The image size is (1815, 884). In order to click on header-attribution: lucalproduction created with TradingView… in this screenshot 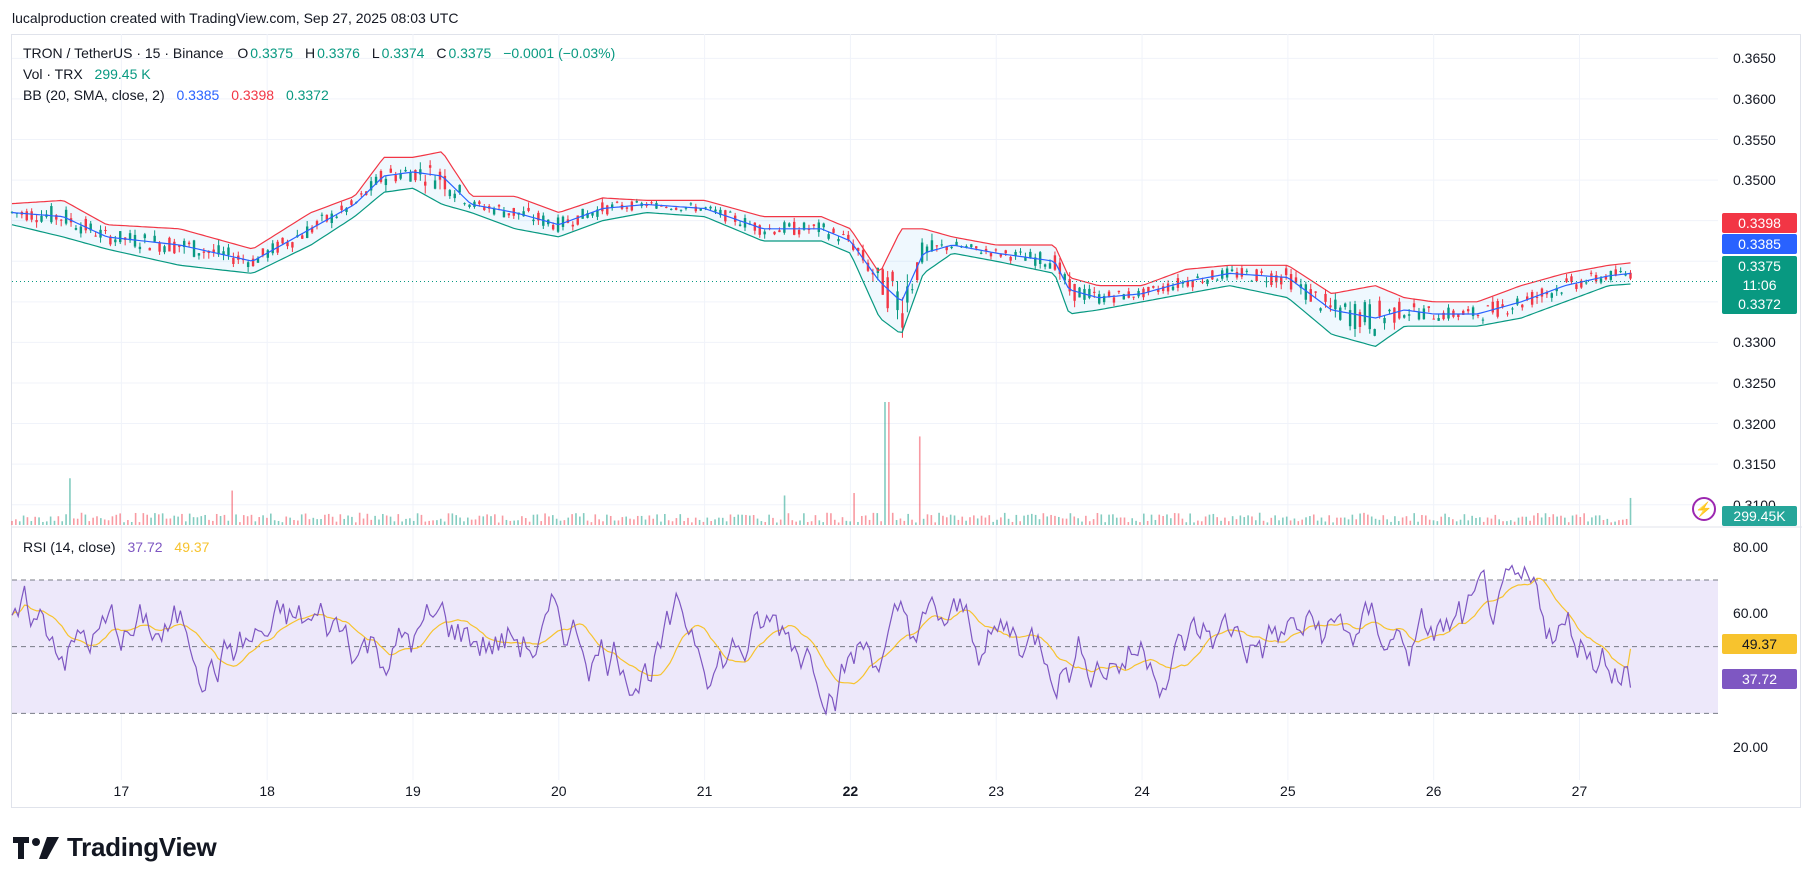, I will do `click(235, 18)`.